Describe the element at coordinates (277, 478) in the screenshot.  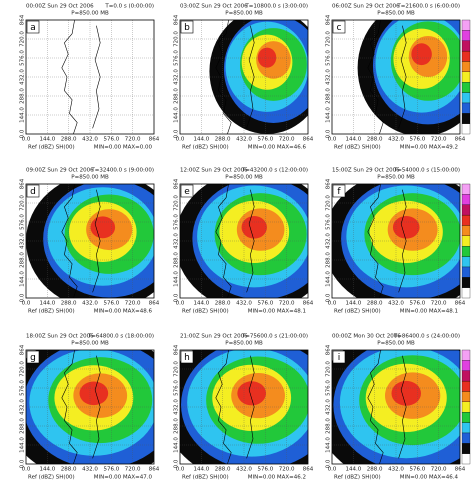
I see `field-range: MIN=0.00 MAX=46.2` at that location.